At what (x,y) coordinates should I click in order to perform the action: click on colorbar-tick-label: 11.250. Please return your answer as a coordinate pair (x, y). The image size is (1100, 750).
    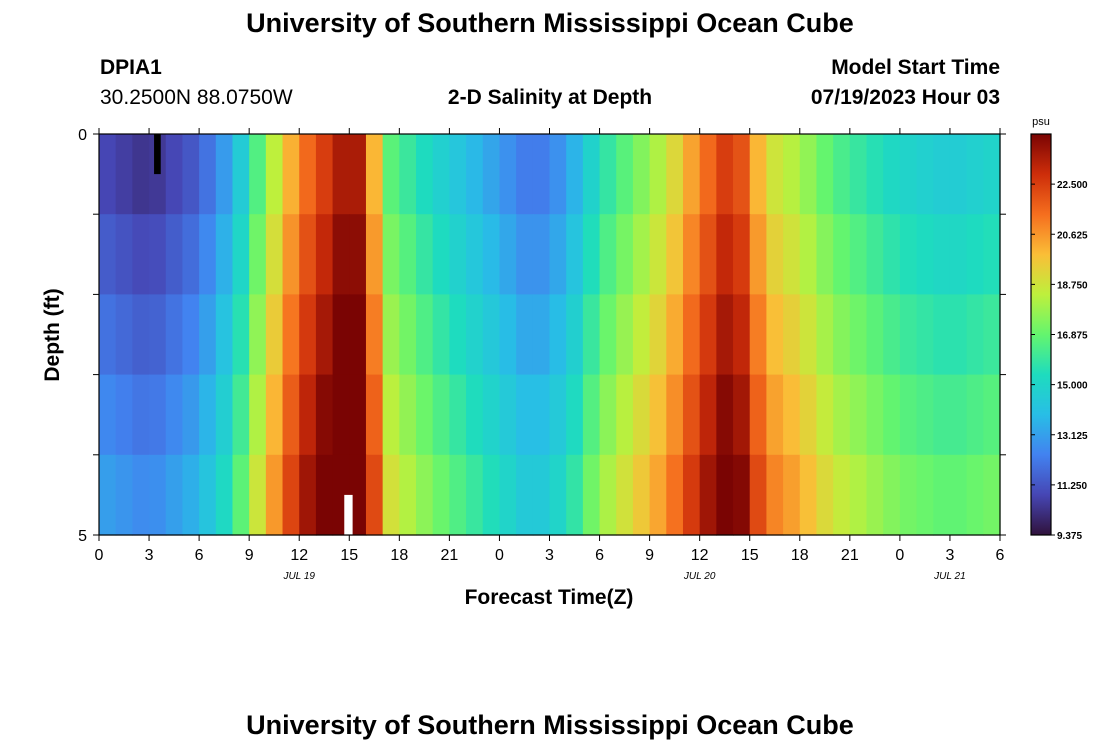
    Looking at the image, I should click on (1072, 486).